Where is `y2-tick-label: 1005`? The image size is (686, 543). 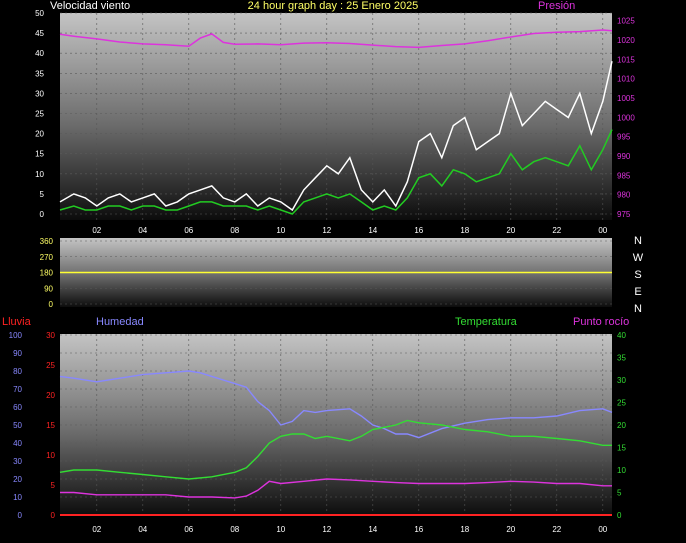
y2-tick-label: 1005 is located at coordinates (626, 98).